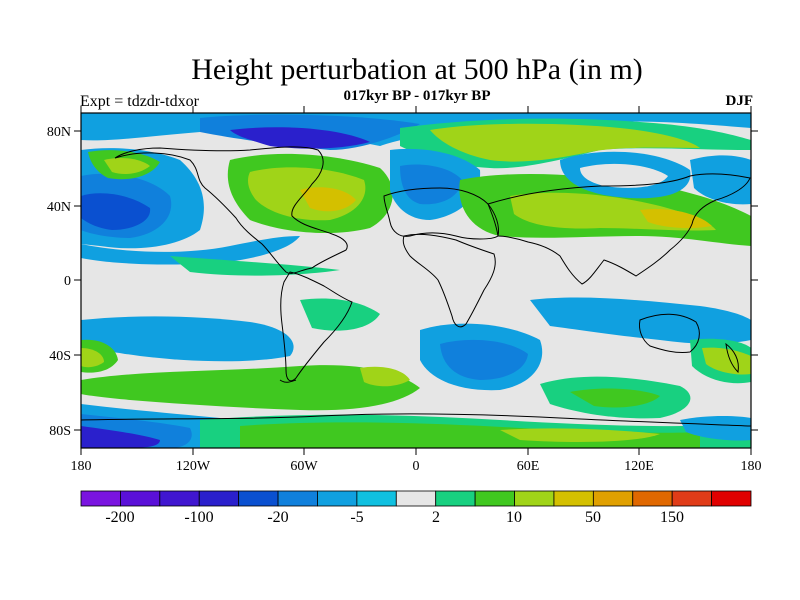 The image size is (800, 600). What do you see at coordinates (59, 282) in the screenshot?
I see `y-tick-labels: 80N 40N 0 40S 80S` at bounding box center [59, 282].